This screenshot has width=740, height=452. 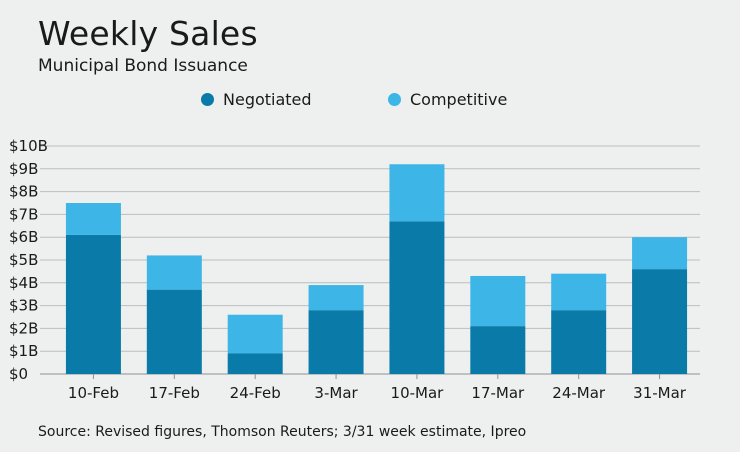 I want to click on x-tick-label: 24-Feb, so click(x=255, y=393).